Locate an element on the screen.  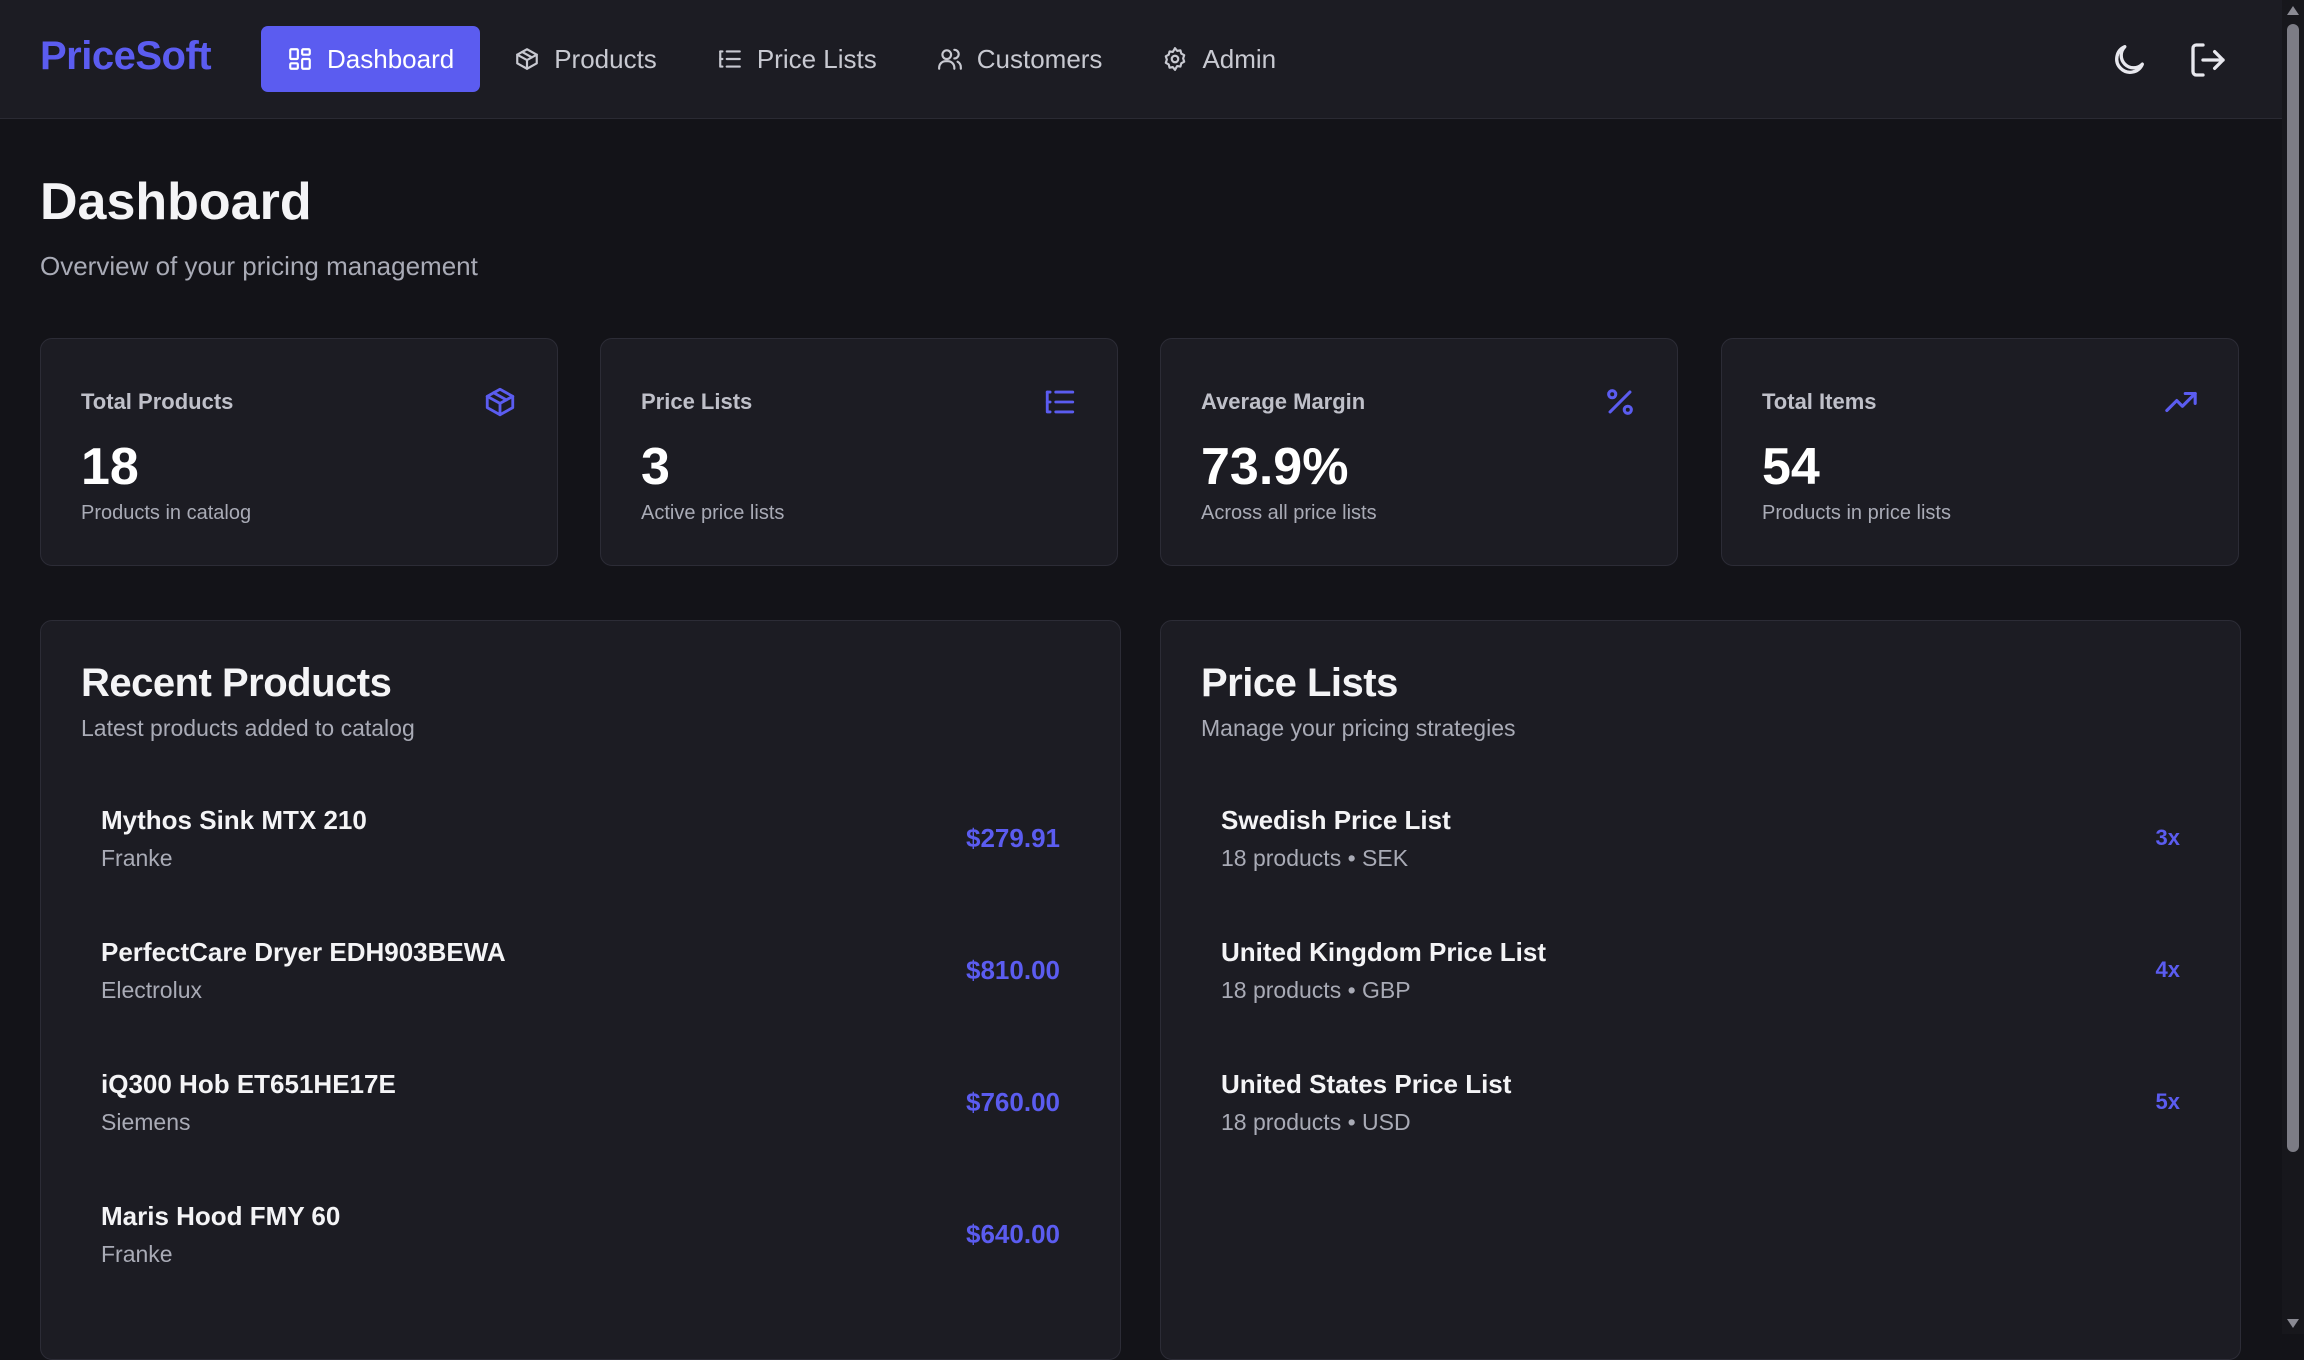
product-price: $810.00 is located at coordinates (1013, 970).